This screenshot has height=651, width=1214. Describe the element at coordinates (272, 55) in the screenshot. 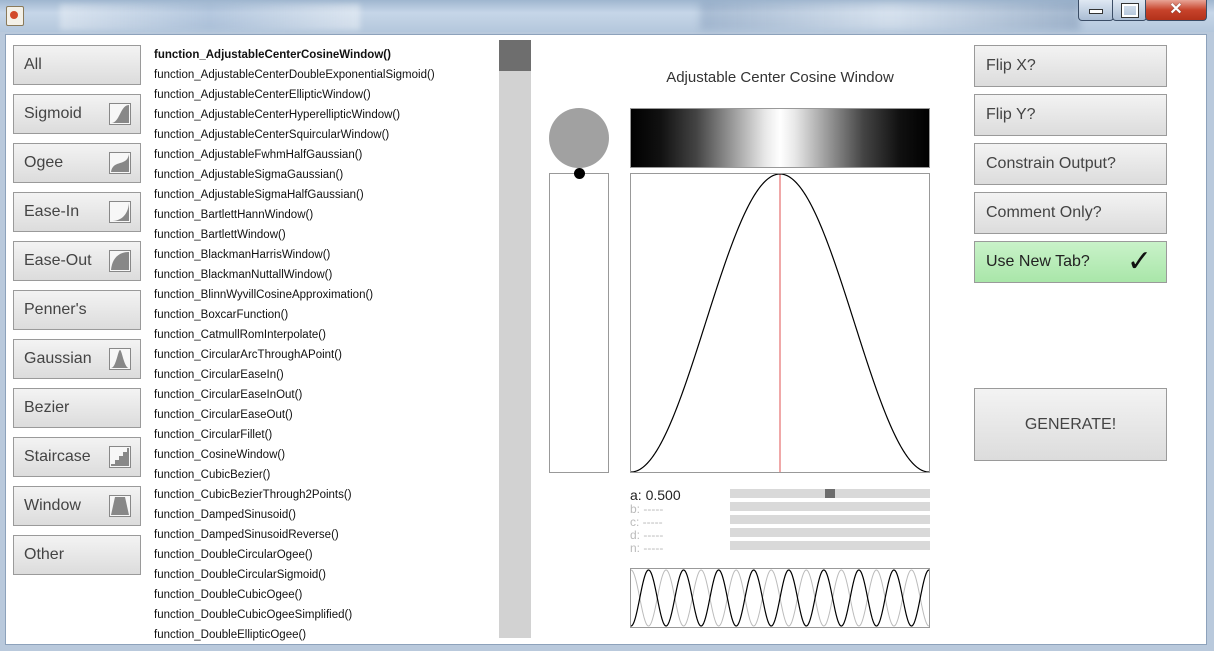

I see `function-list-item: function_AdjustableCenterCosineWindow()` at that location.